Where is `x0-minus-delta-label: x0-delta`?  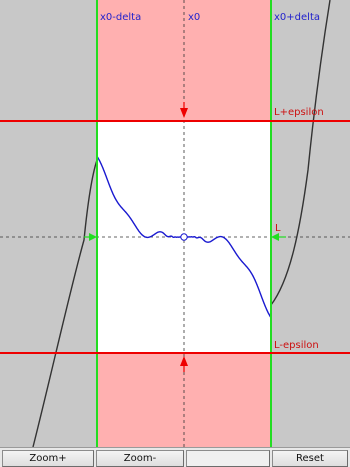 x0-minus-delta-label: x0-delta is located at coordinates (120, 17).